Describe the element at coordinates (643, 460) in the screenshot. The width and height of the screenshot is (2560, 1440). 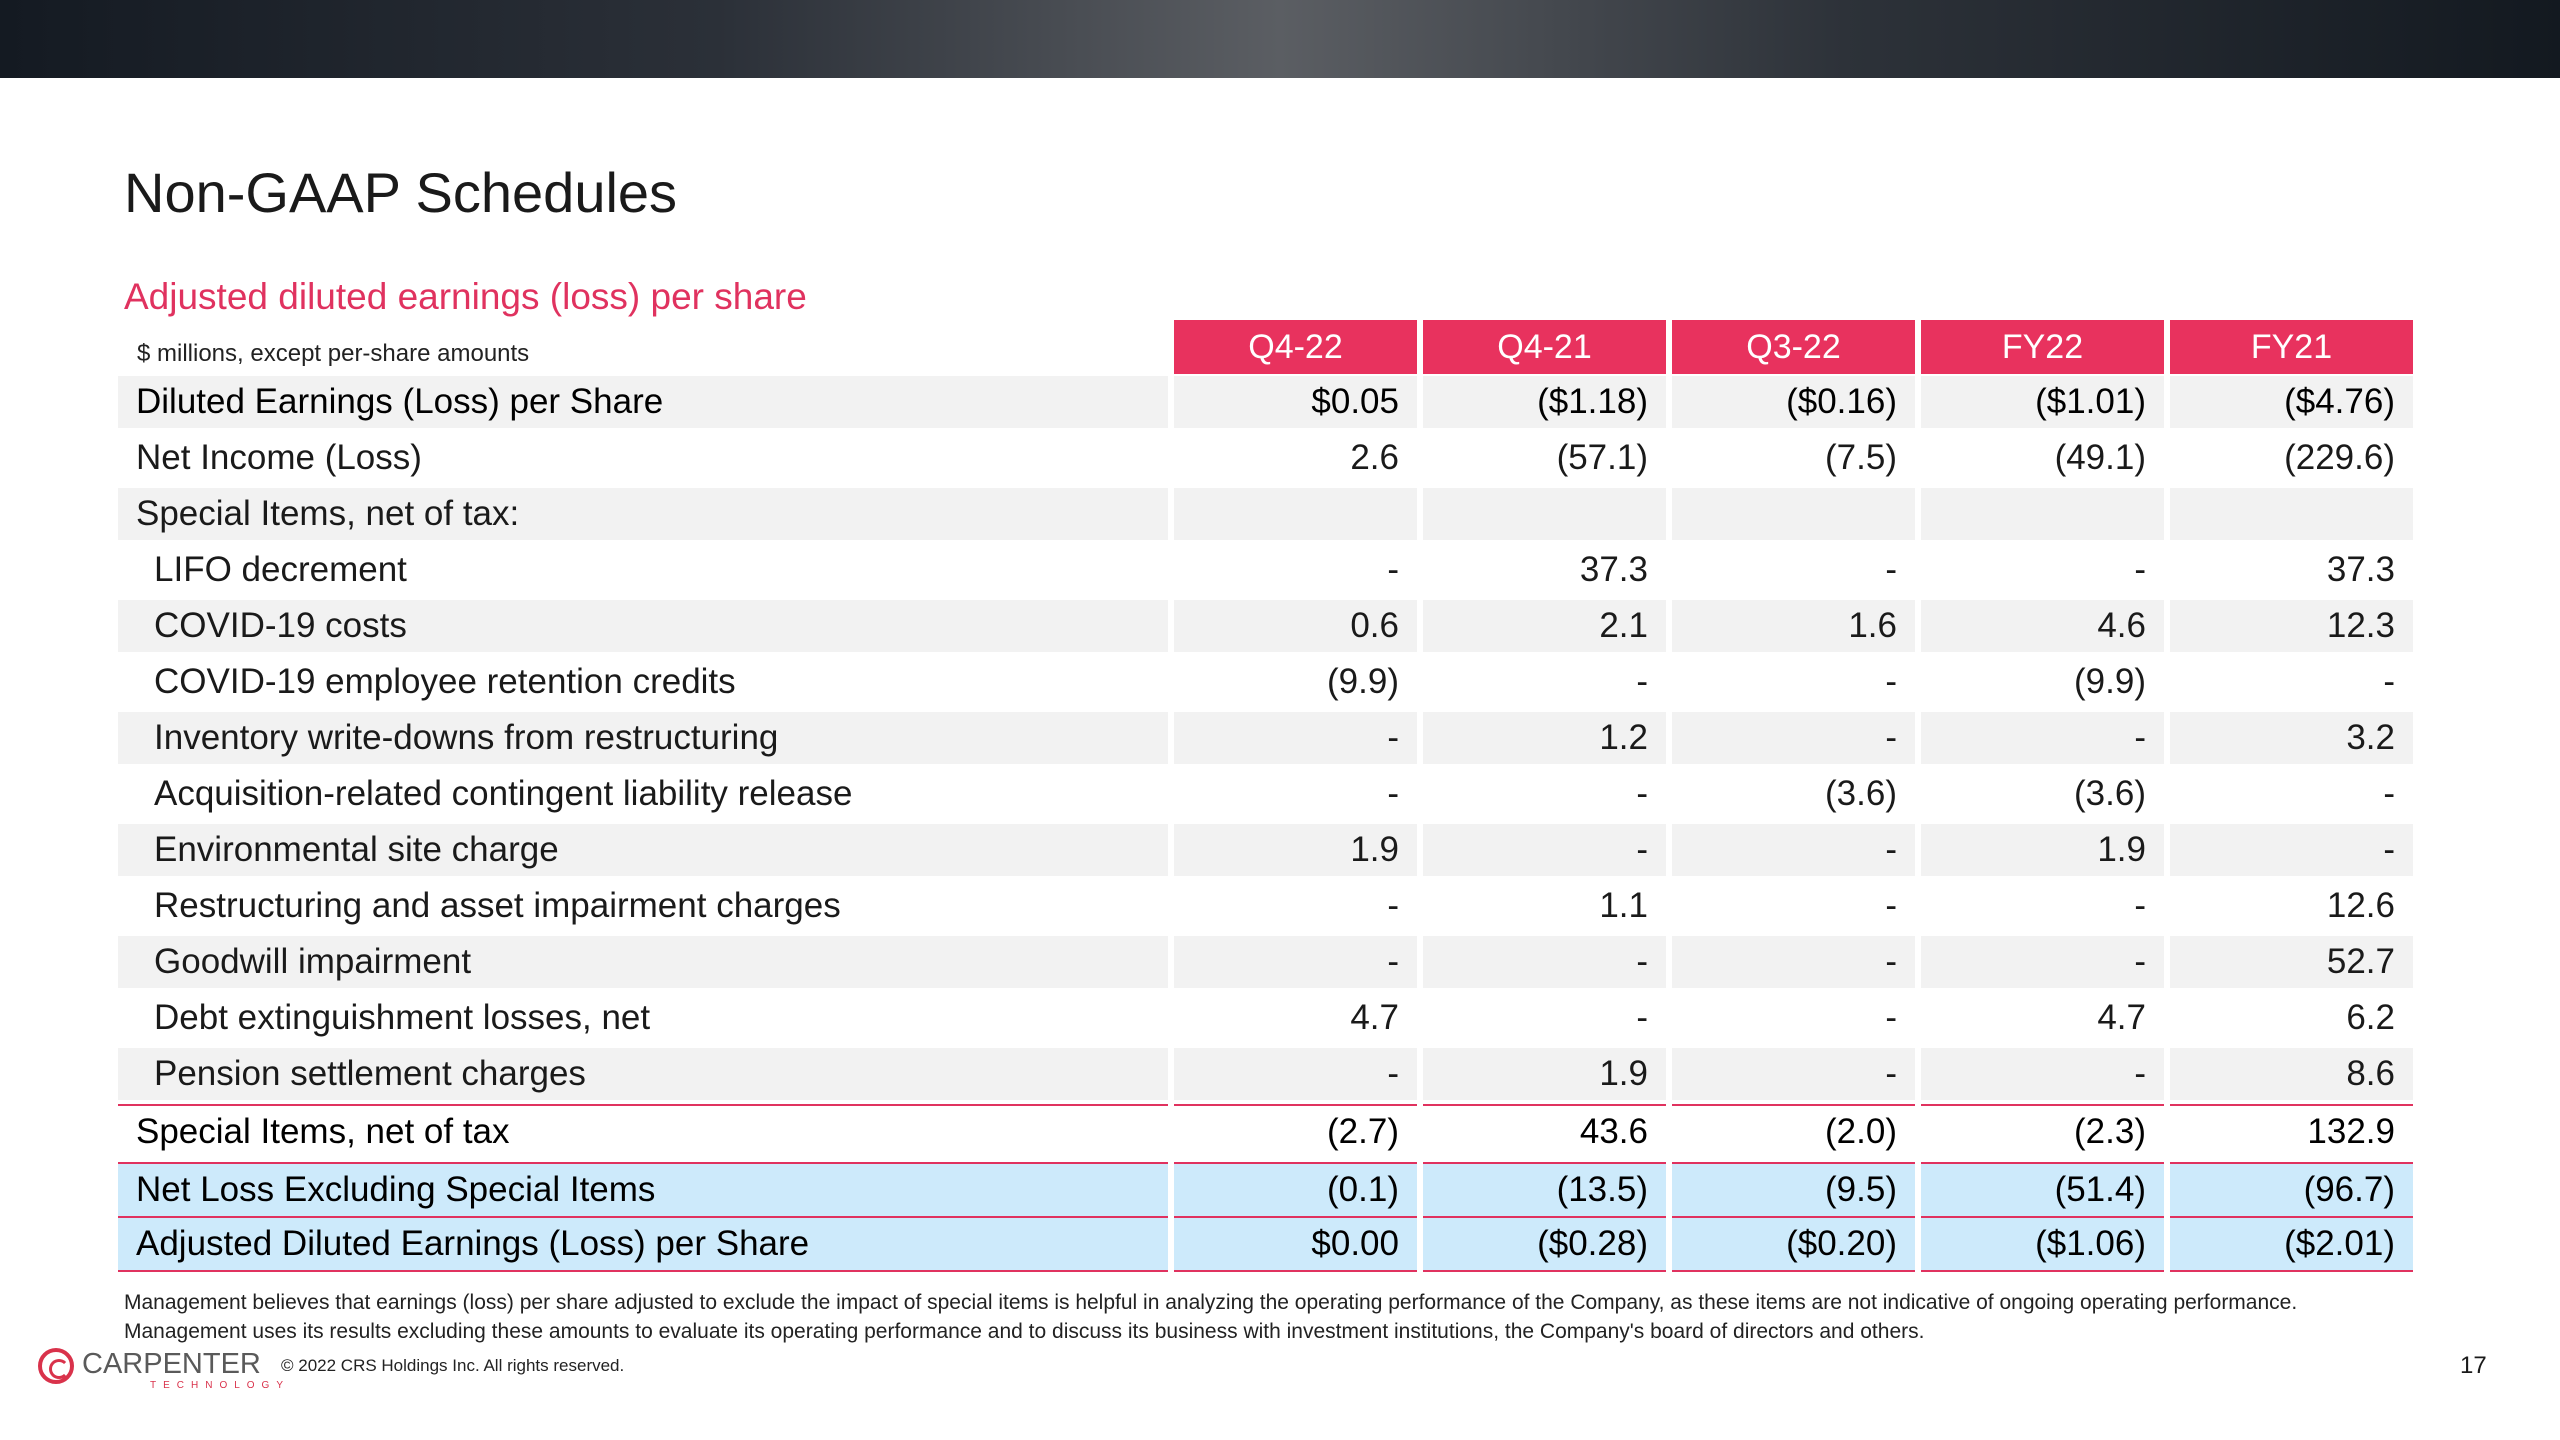
I see `row-label: Net Income (Loss)` at that location.